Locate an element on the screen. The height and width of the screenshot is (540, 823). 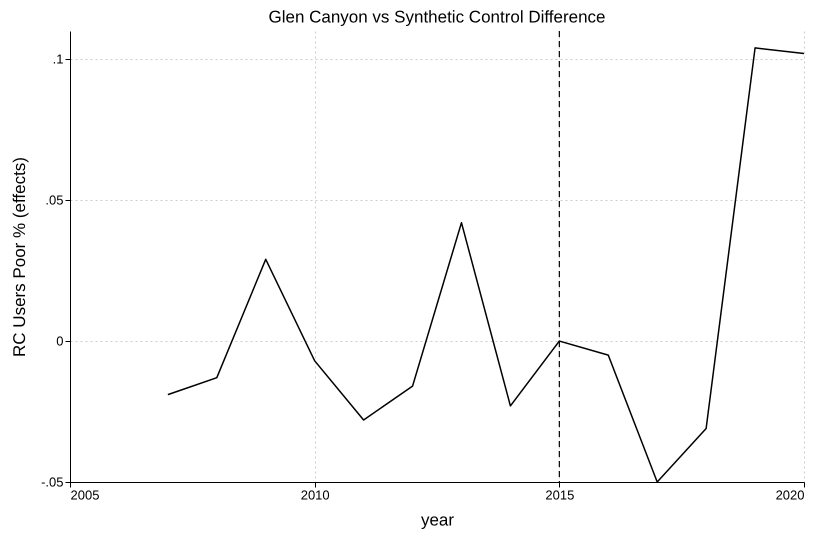
y-tick-label: .05 is located at coordinates (54, 200).